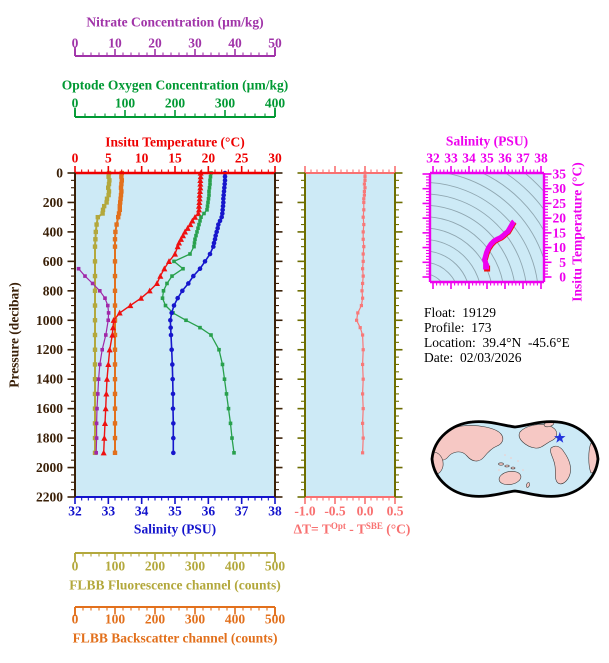  What do you see at coordinates (396, 529) in the screenshot?
I see `delta-t-title-post: (°C)` at bounding box center [396, 529].